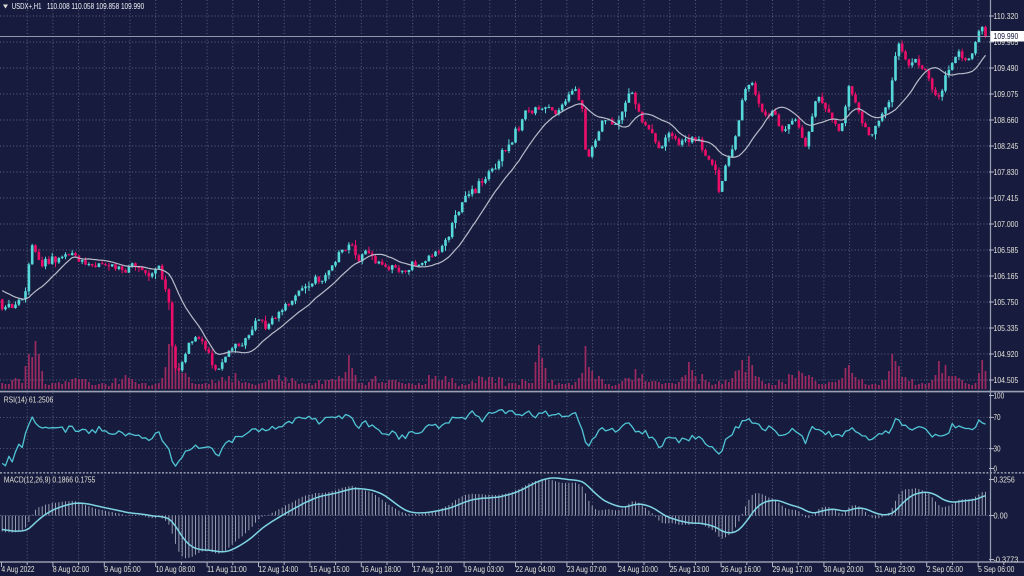  I want to click on svg-text: 16 Aug 18:00, so click(381, 569).